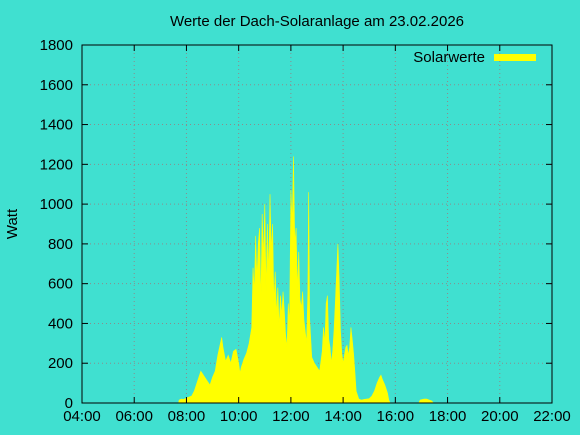 The height and width of the screenshot is (435, 580). I want to click on y-tick-label: 600, so click(60, 284).